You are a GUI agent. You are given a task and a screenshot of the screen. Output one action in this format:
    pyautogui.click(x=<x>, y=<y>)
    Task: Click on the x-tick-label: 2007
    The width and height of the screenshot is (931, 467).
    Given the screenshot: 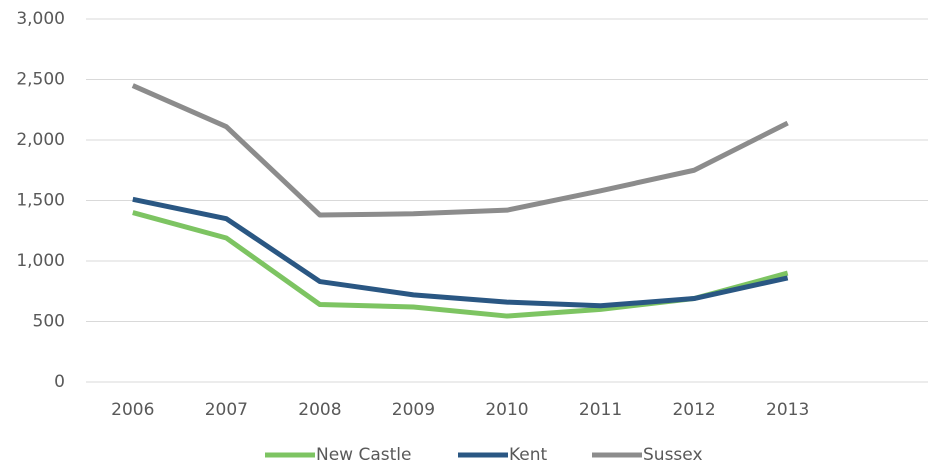 What is the action you would take?
    pyautogui.click(x=226, y=410)
    